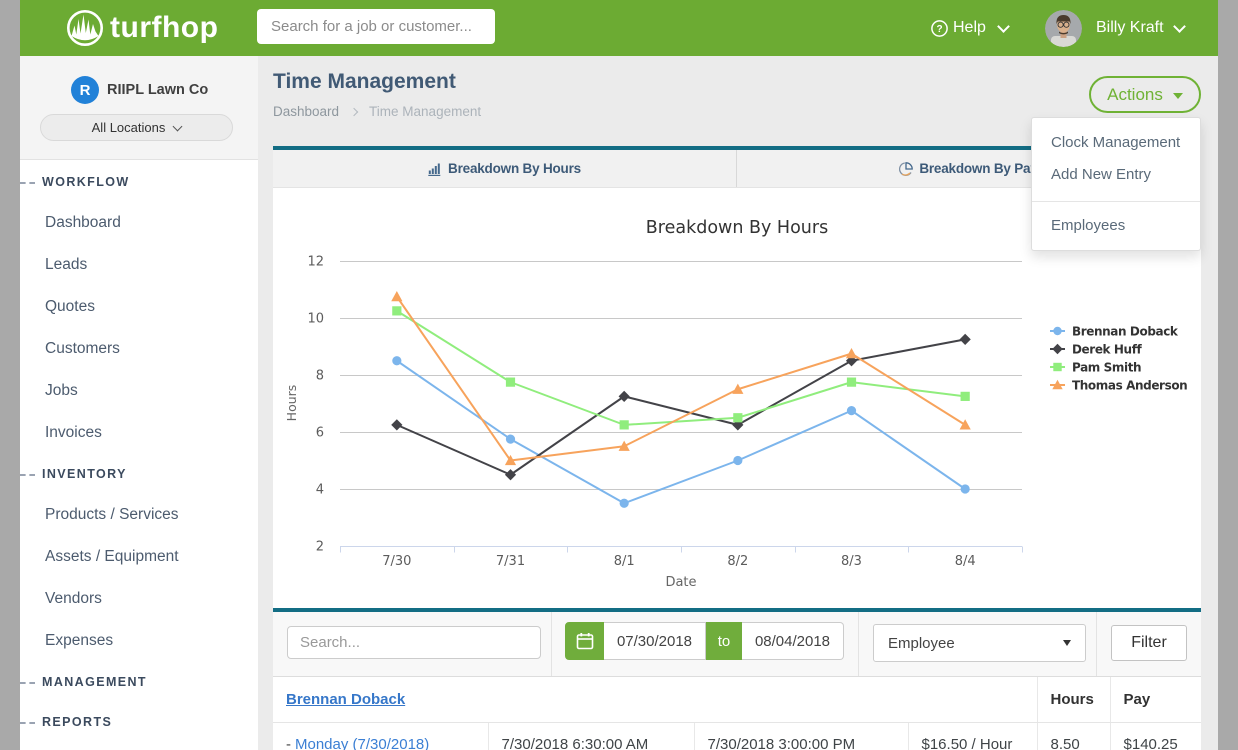 Image resolution: width=1238 pixels, height=750 pixels. Describe the element at coordinates (79, 640) in the screenshot. I see `sidebar-item-expenses: Expenses` at that location.